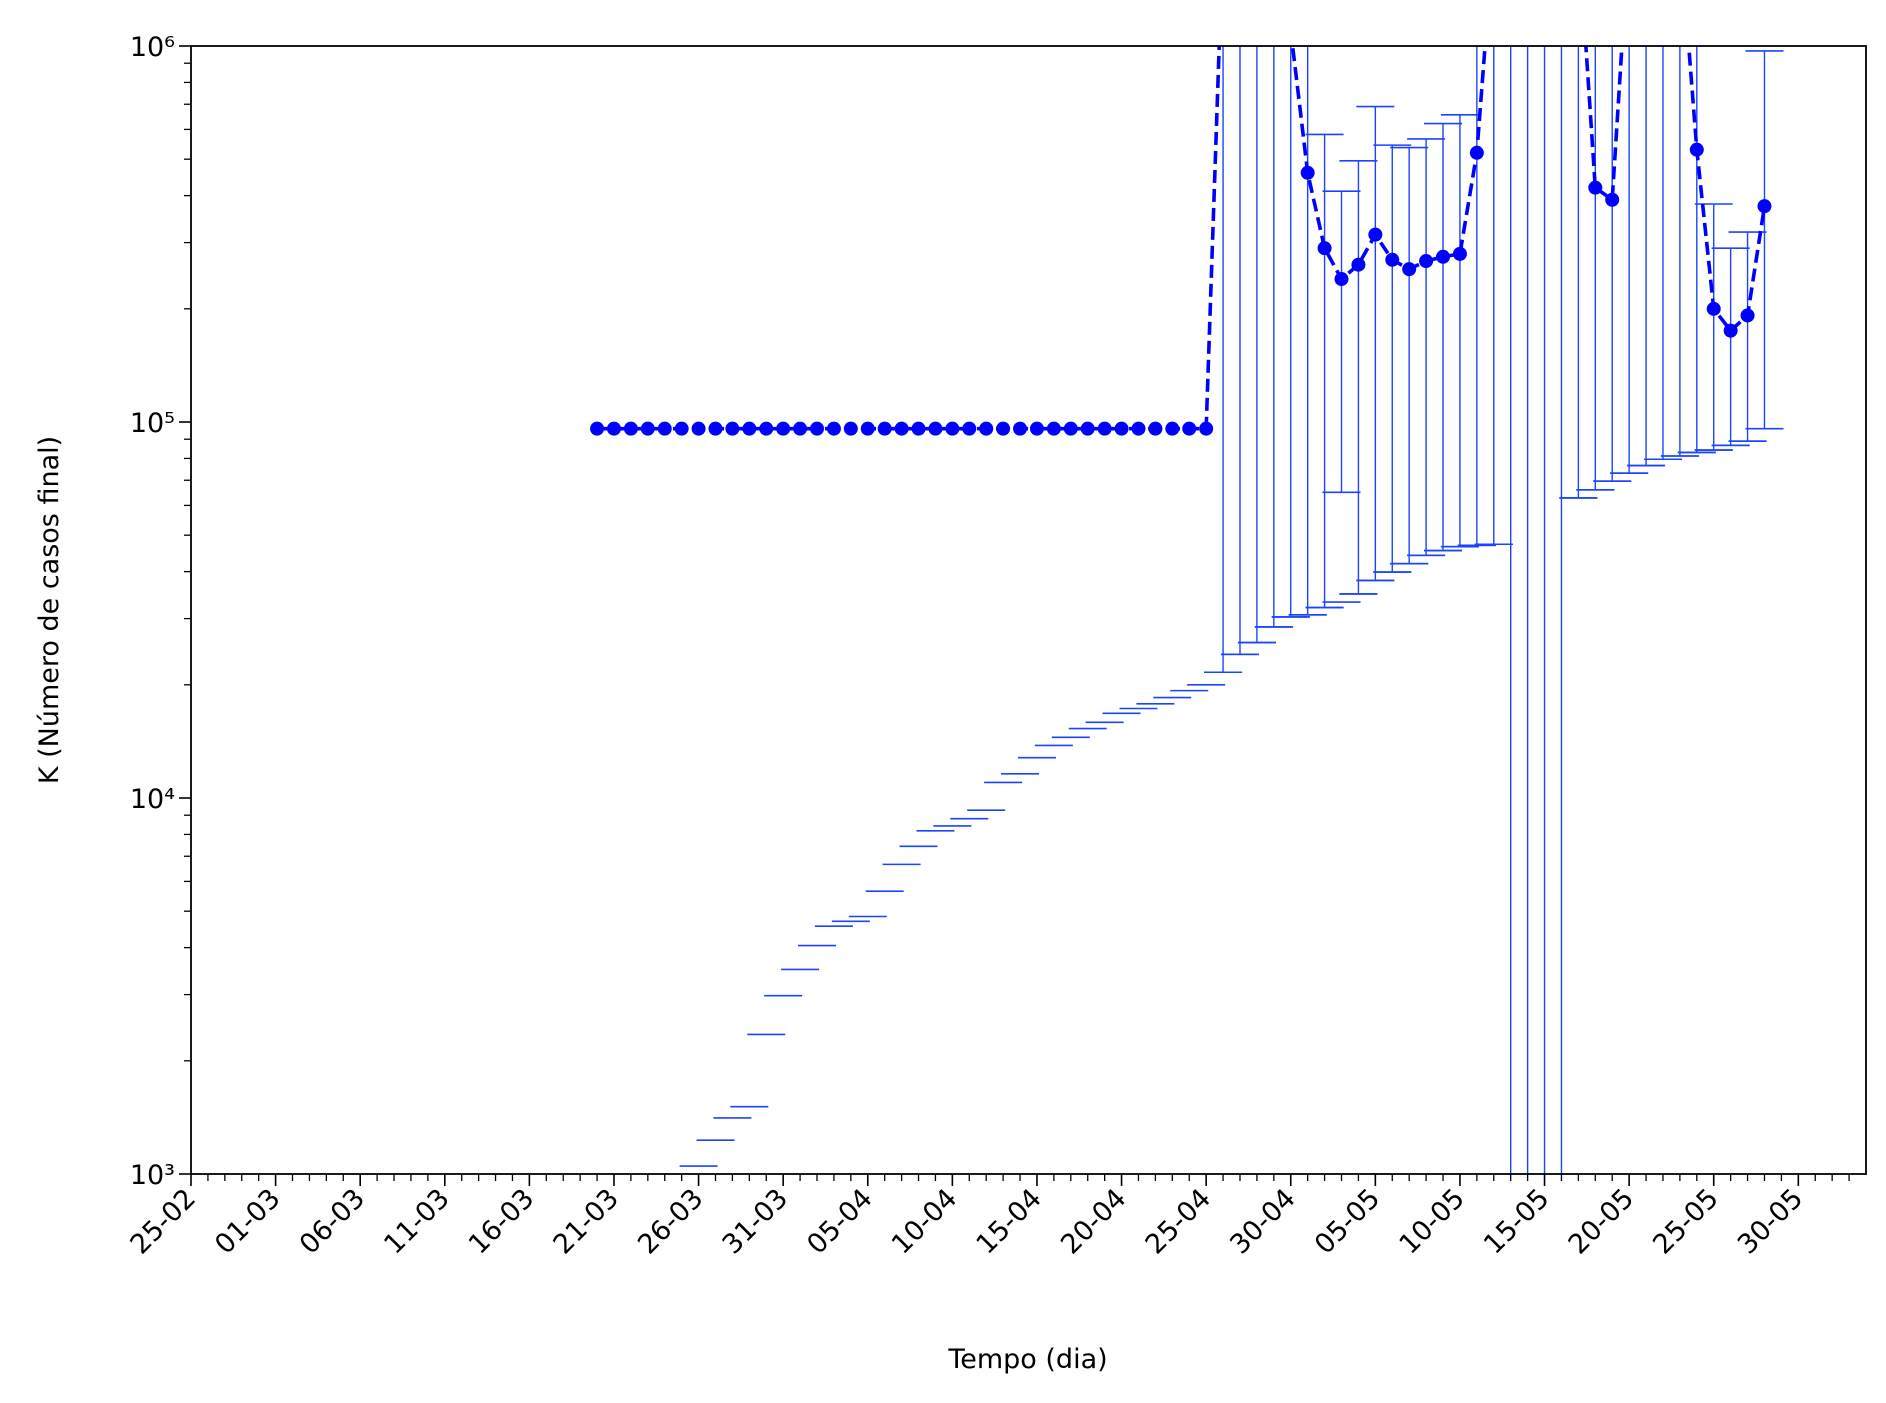 Image resolution: width=1886 pixels, height=1403 pixels. I want to click on x-axis-label: Tempo (dia), so click(1027, 1359).